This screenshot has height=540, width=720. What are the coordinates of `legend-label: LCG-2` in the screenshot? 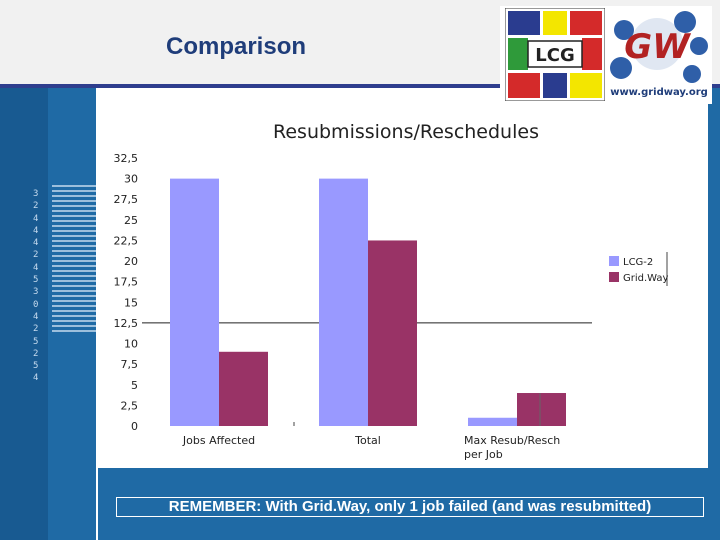 It's located at (638, 262).